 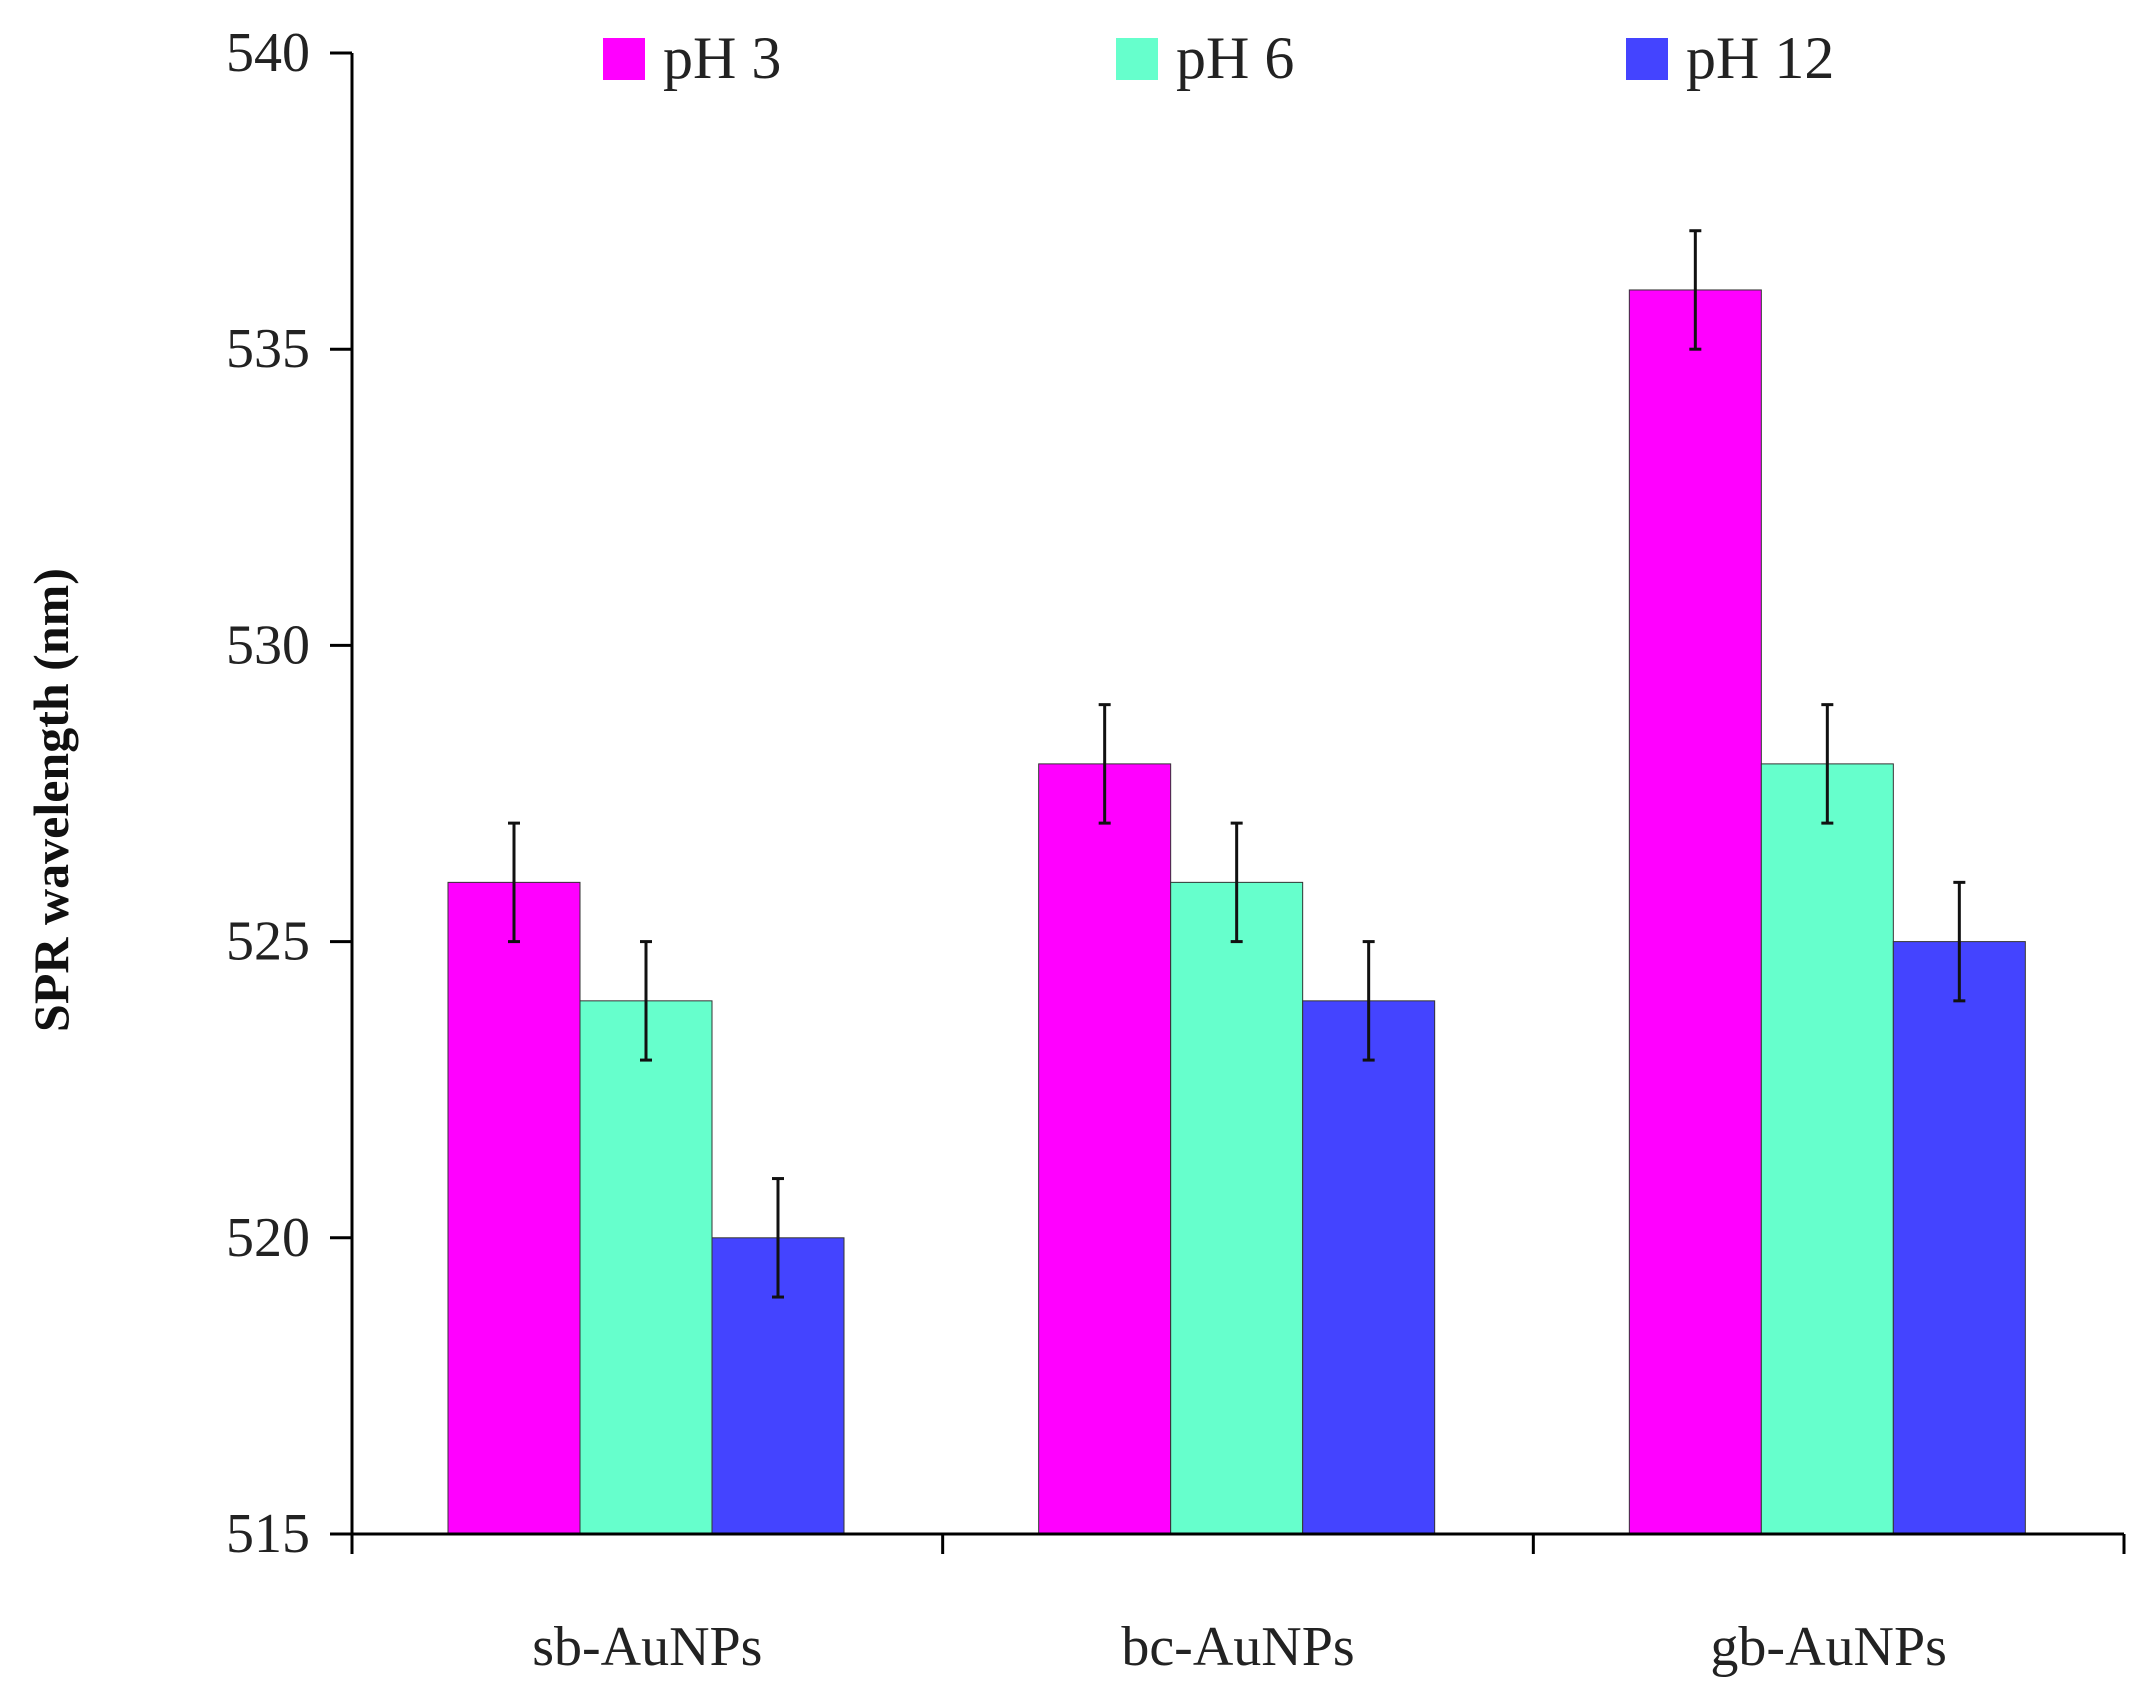 I want to click on bar-ph6-bc-aunps, so click(x=1237, y=1208).